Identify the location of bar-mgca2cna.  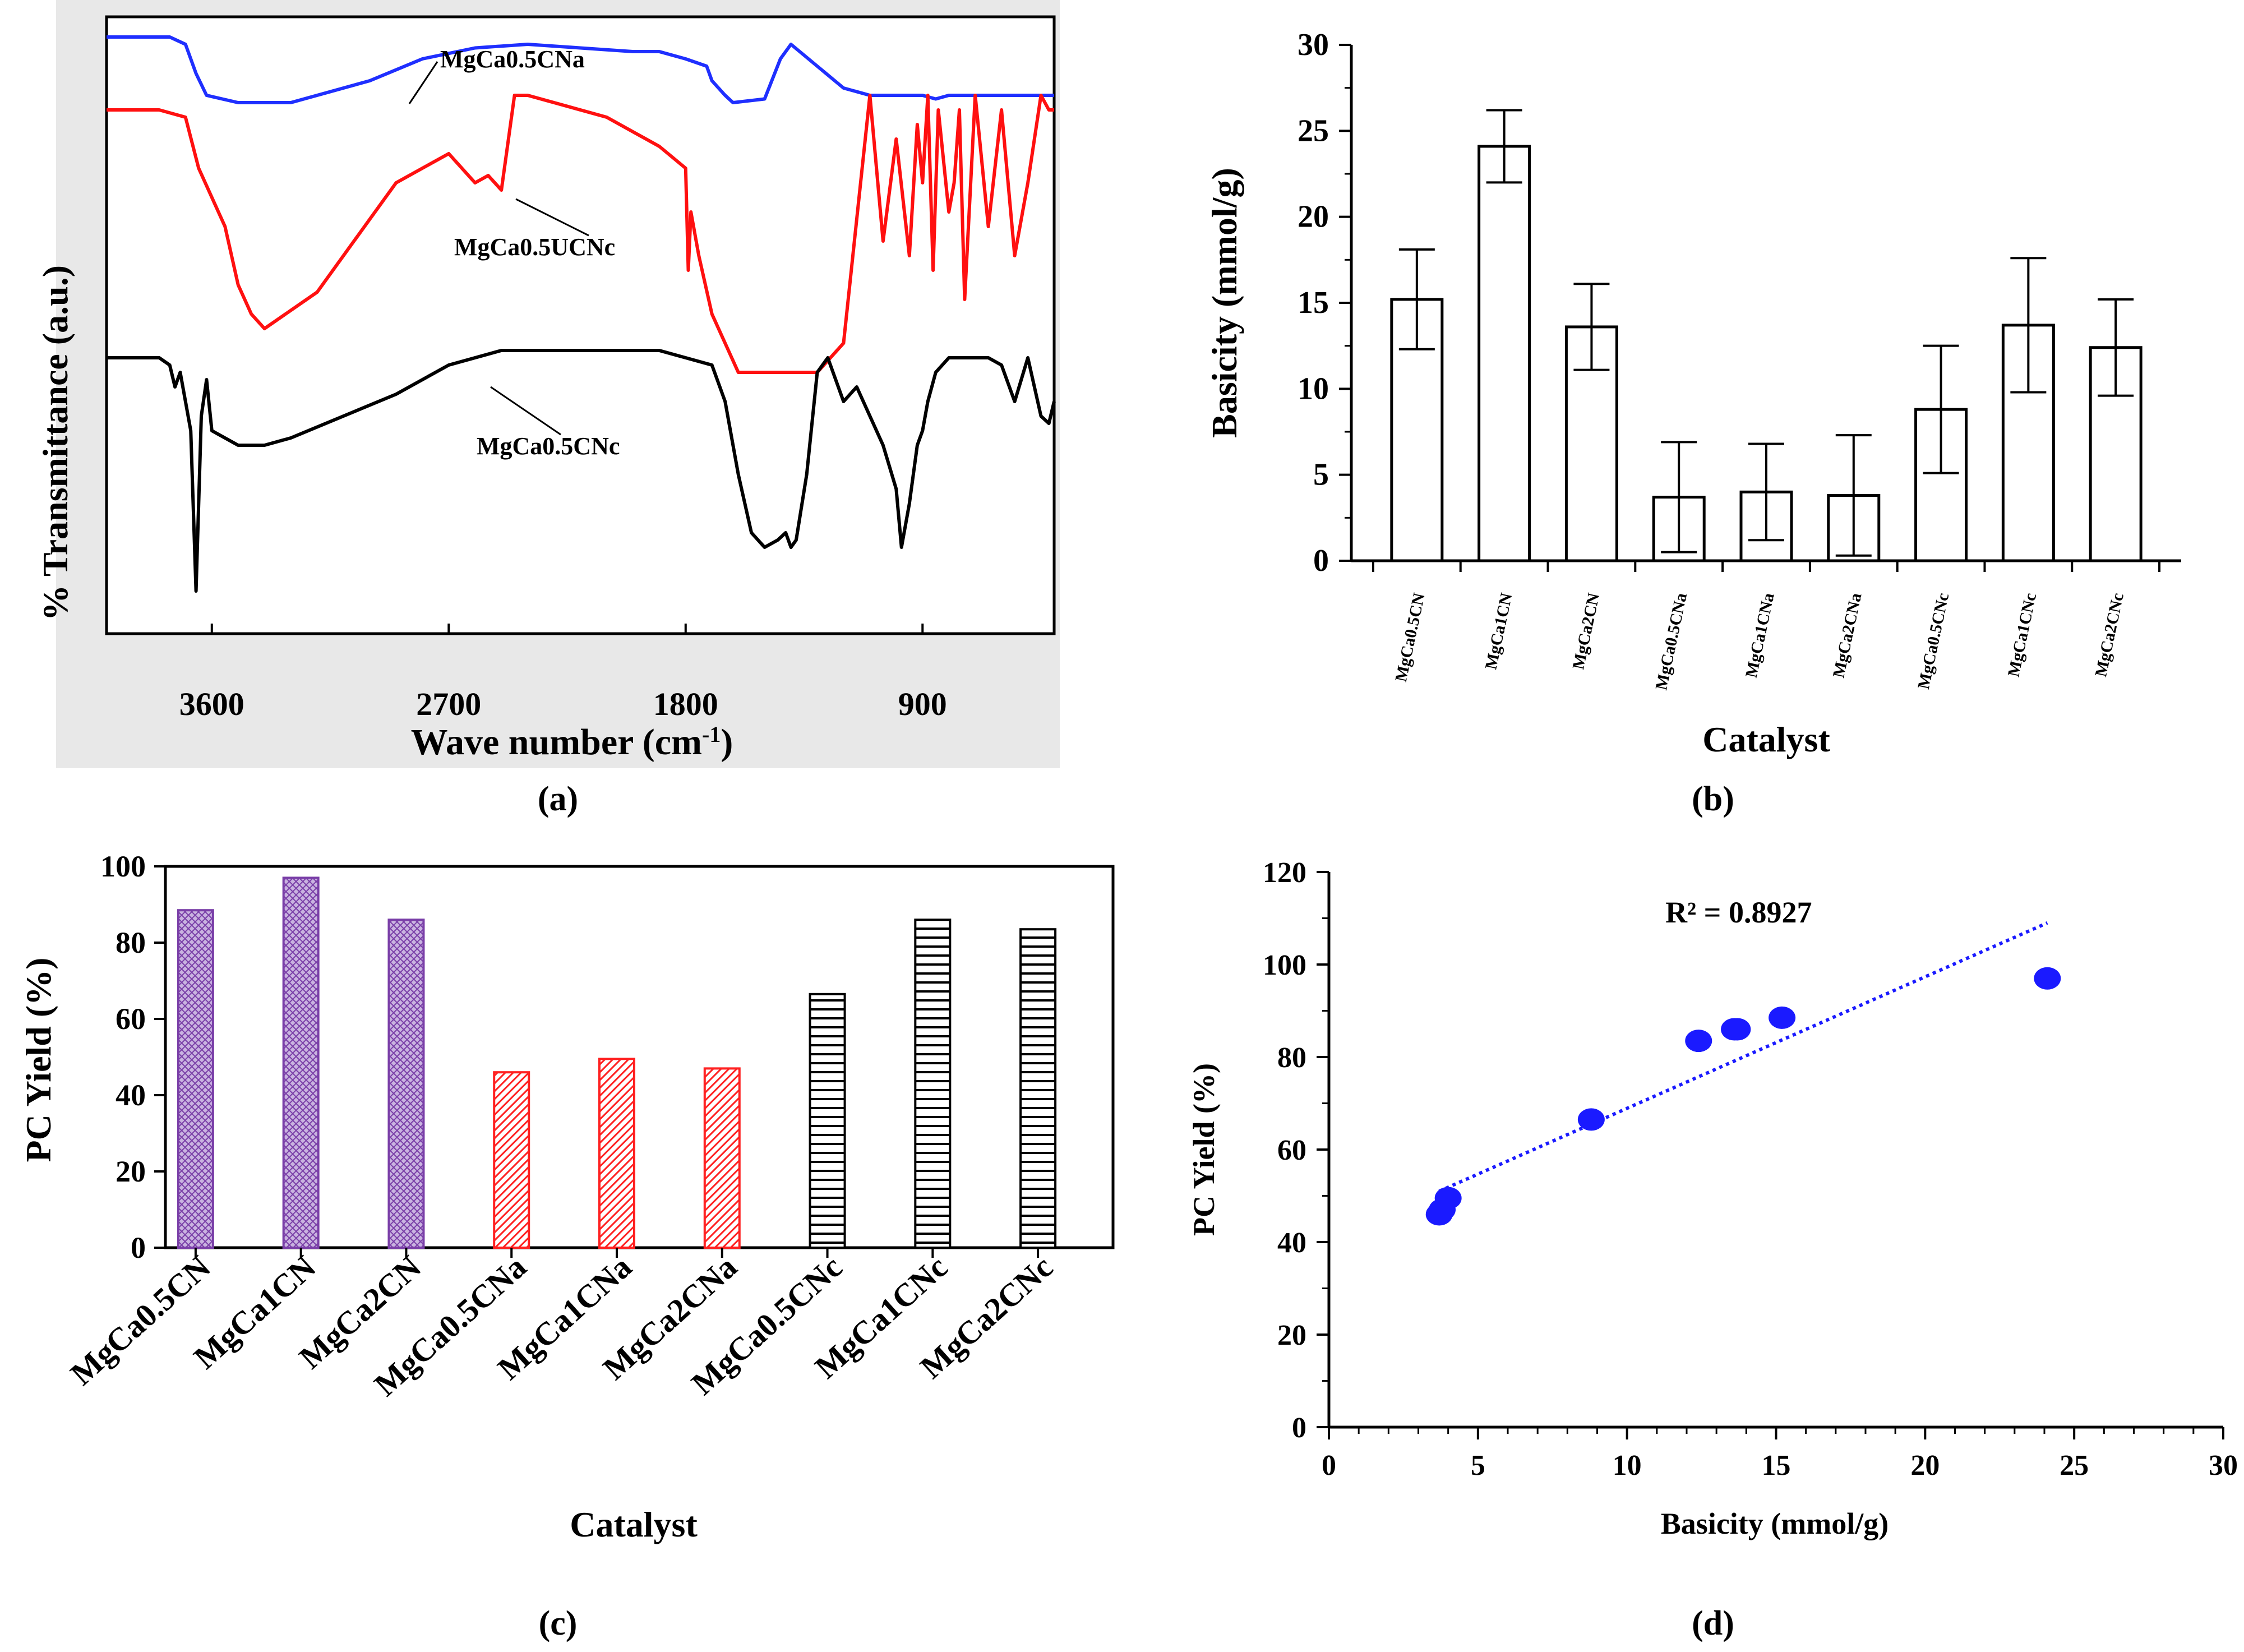
(722, 1158).